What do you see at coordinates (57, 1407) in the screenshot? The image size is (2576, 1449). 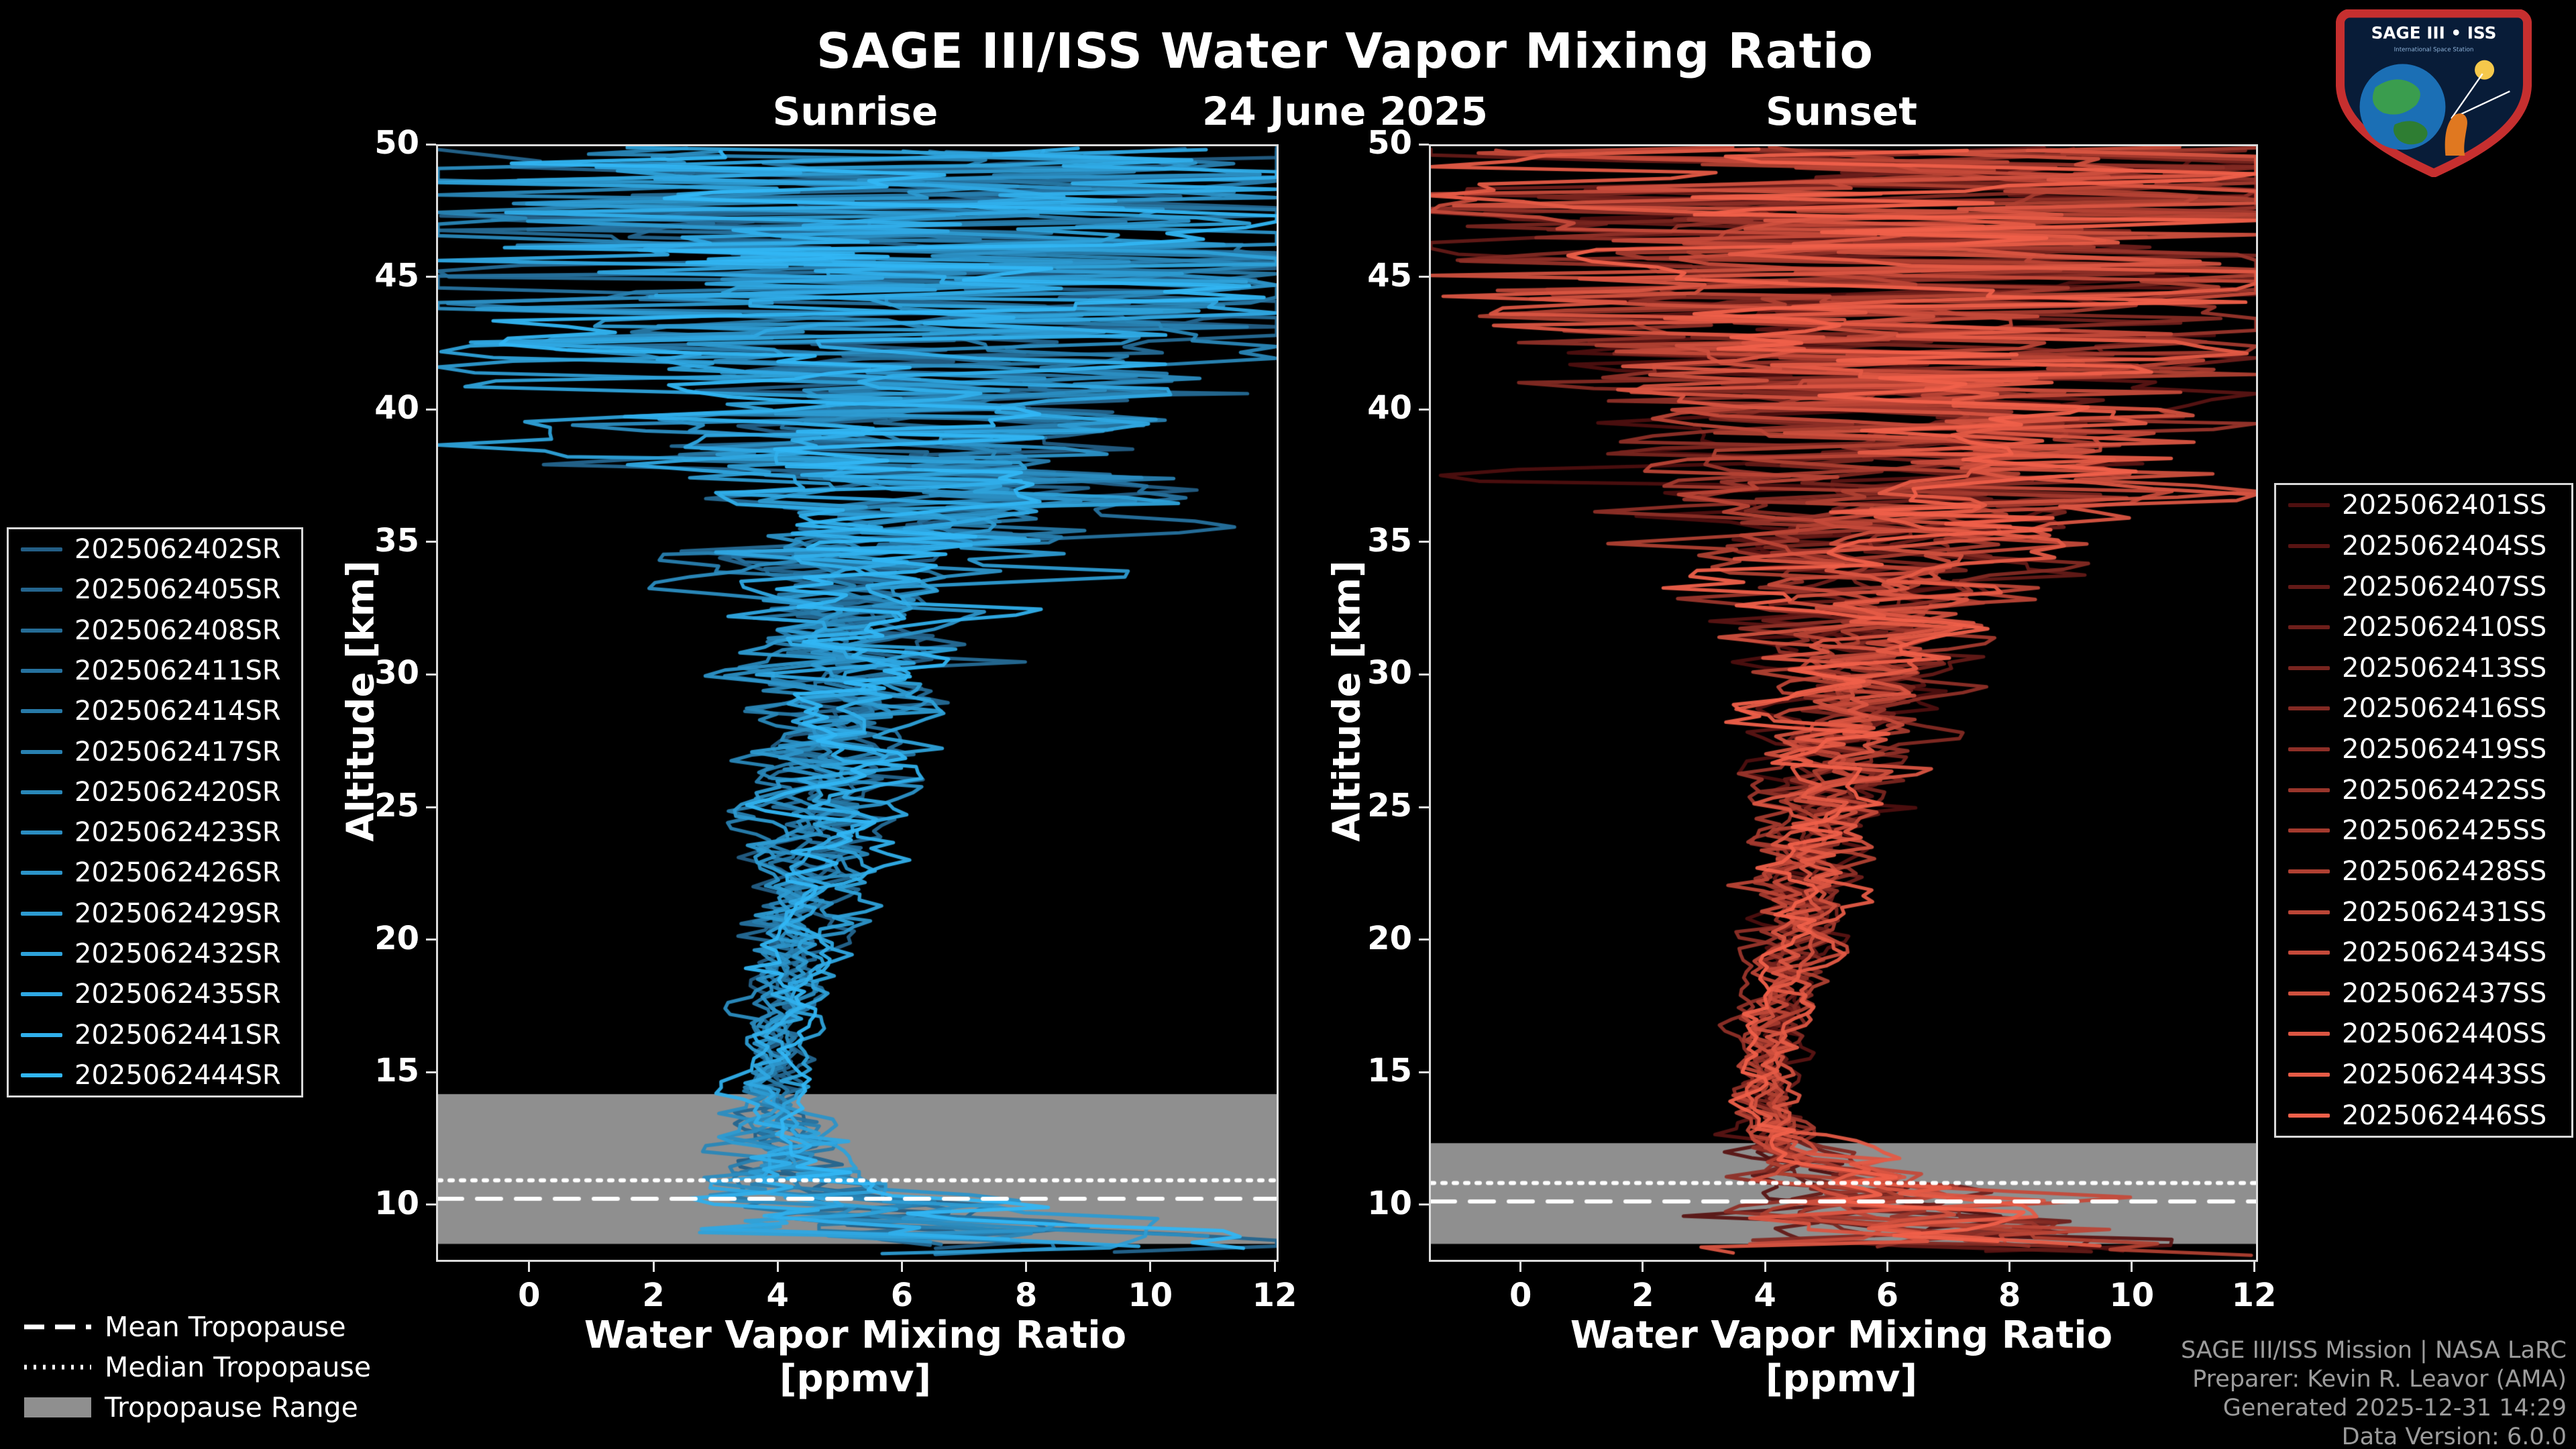 I see `gray-patch-icon` at bounding box center [57, 1407].